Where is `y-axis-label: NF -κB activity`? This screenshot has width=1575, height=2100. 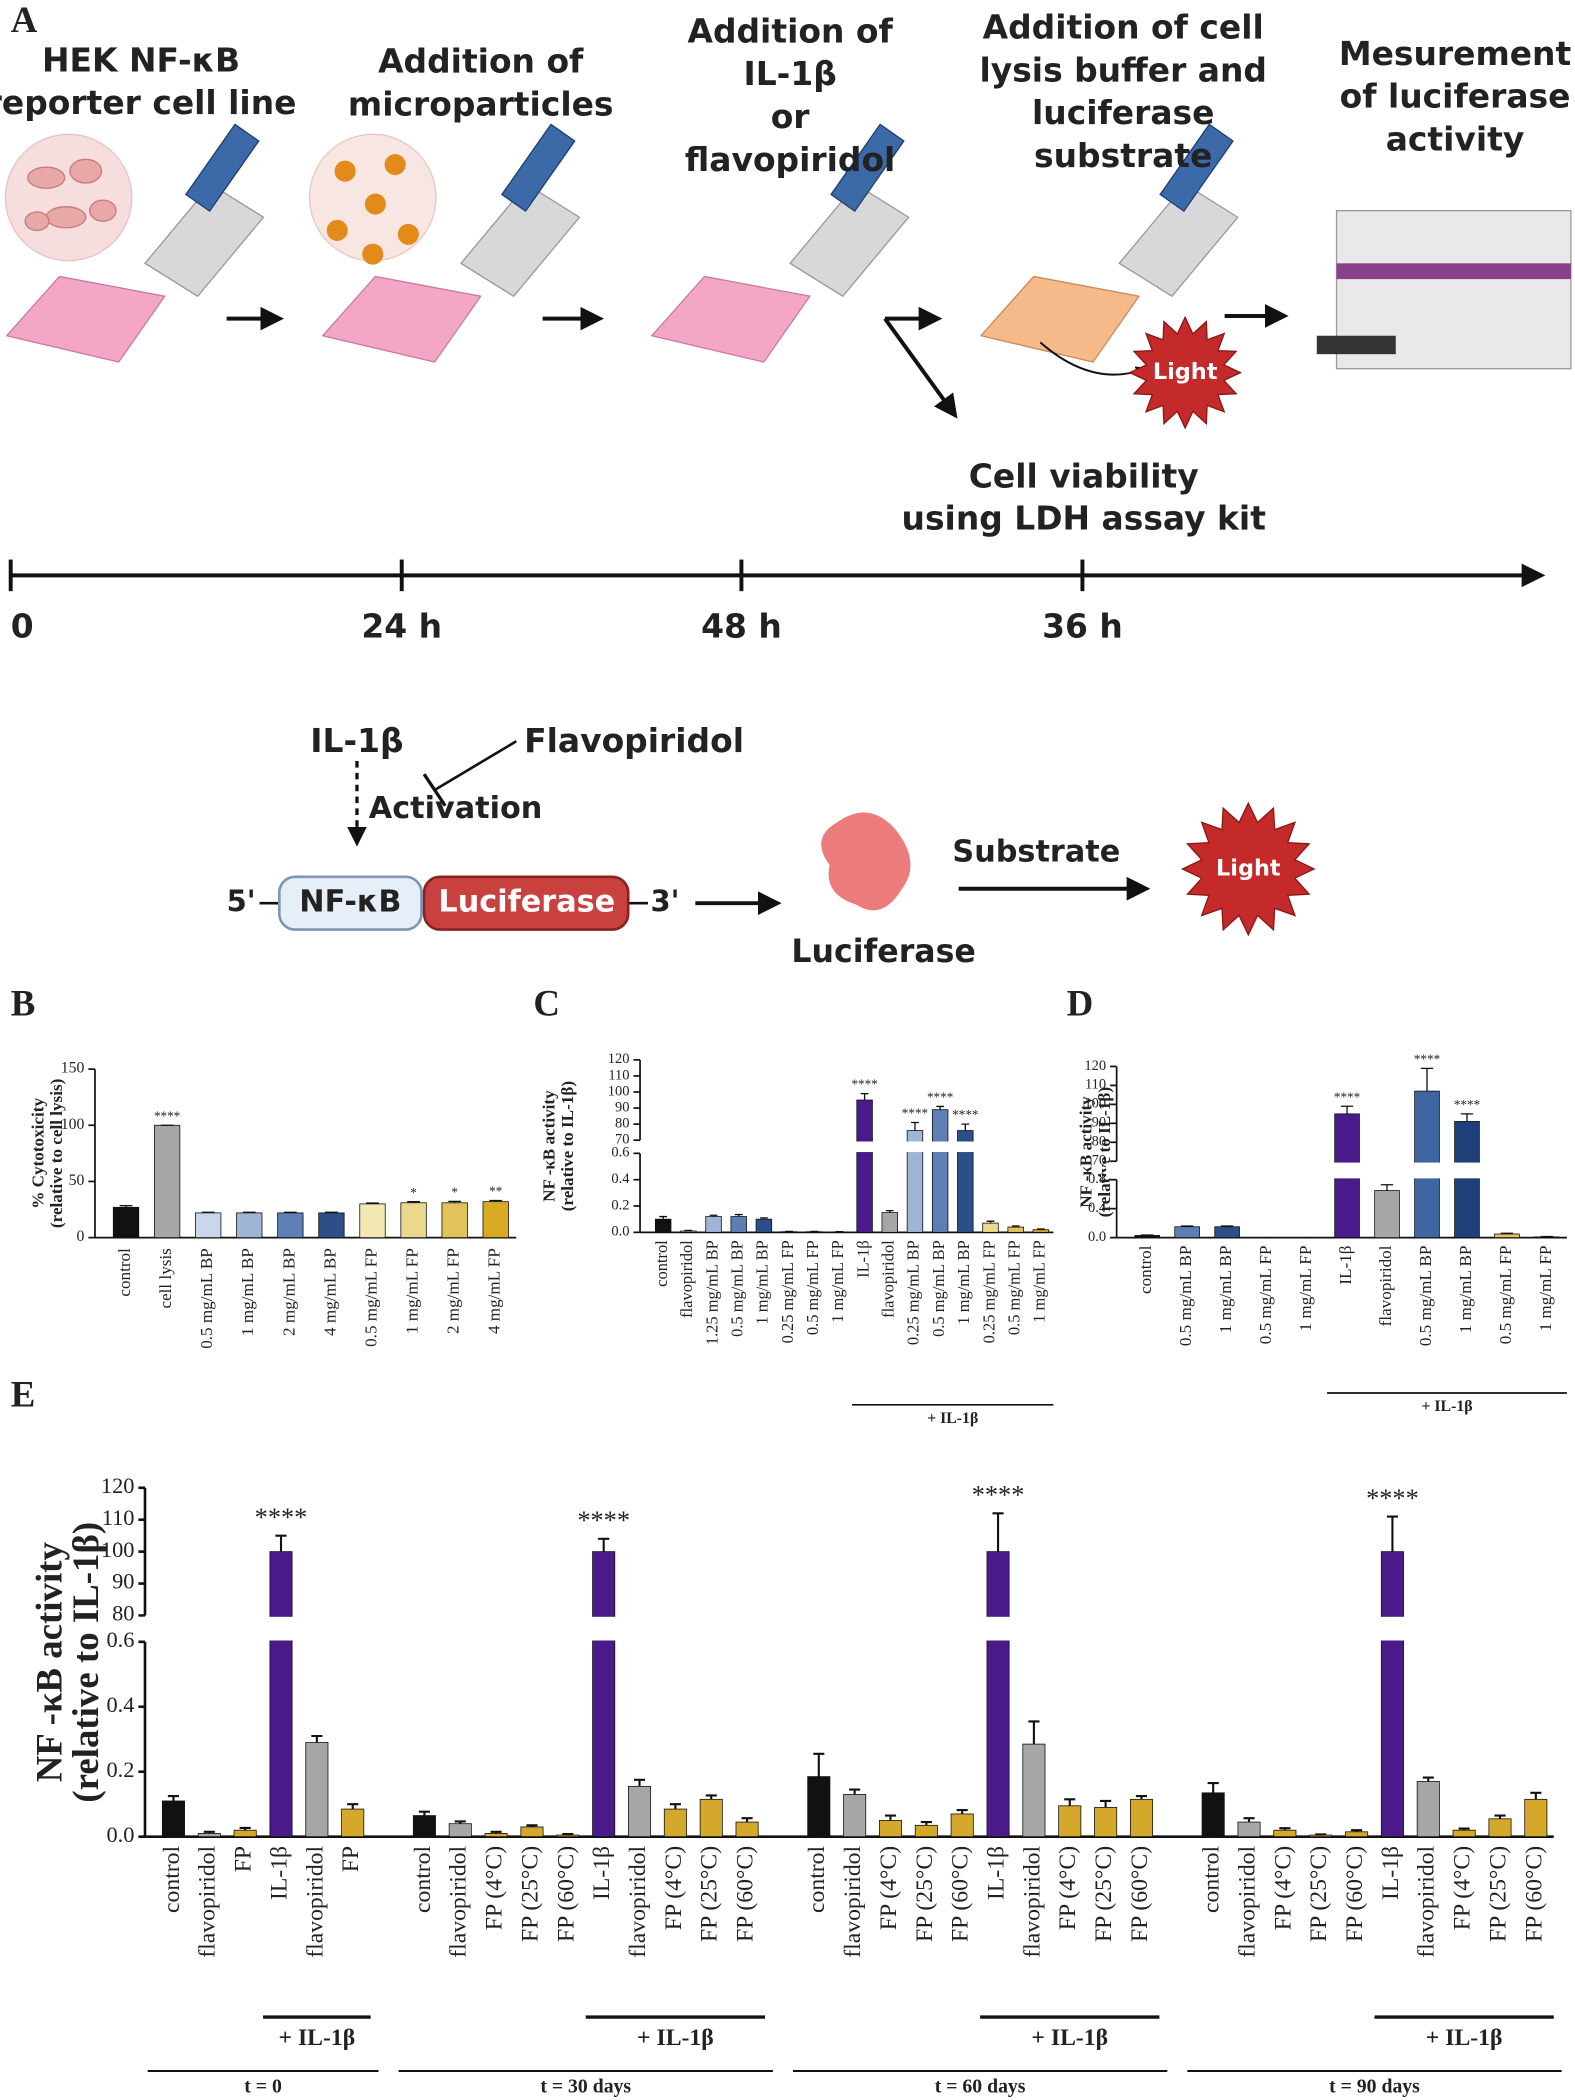
y-axis-label: NF -κB activity is located at coordinates (1086, 1152).